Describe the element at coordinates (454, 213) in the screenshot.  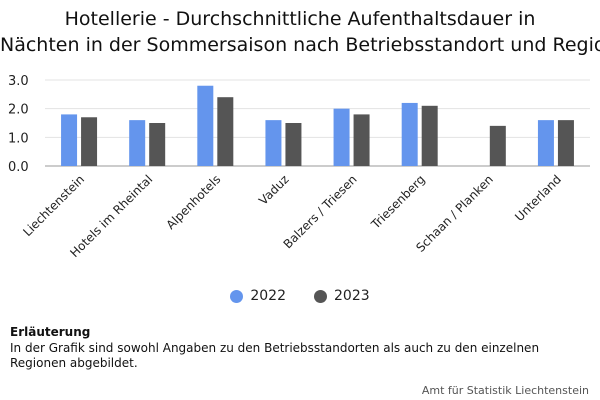
I see `x-tick-label: Schaan / Planken` at that location.